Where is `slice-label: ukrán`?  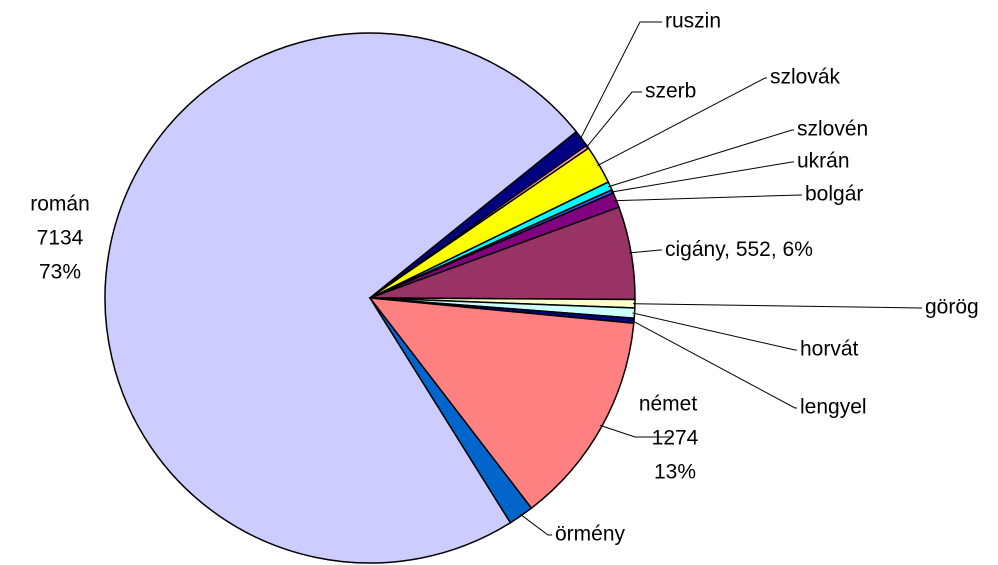 slice-label: ukrán is located at coordinates (823, 161).